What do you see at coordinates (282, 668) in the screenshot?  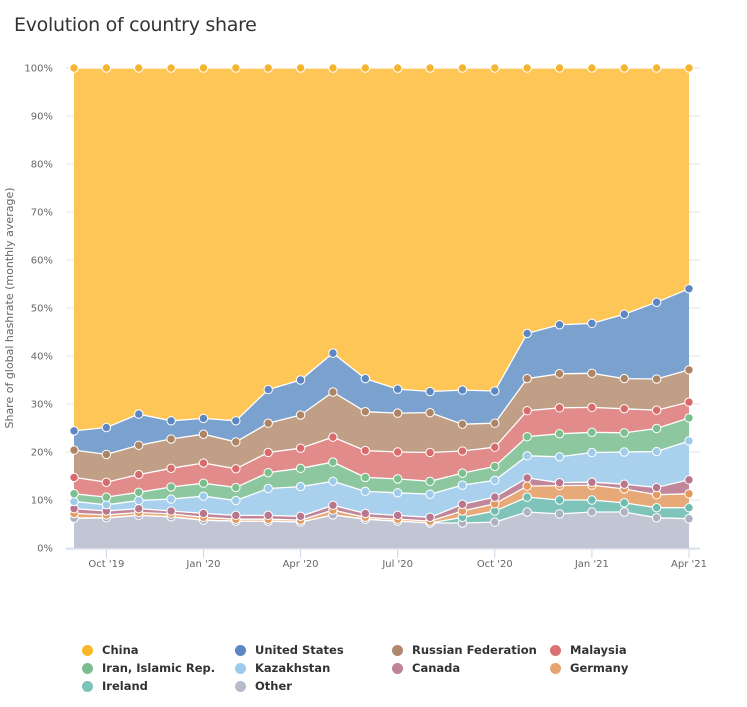 I see `legend-item: Kazakhstan` at bounding box center [282, 668].